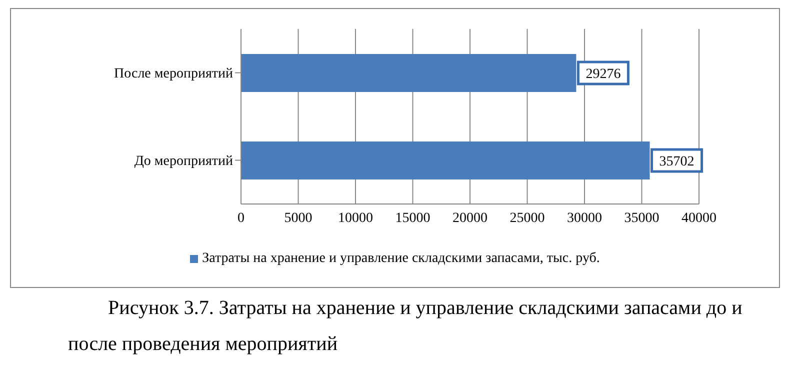  Describe the element at coordinates (241, 218) in the screenshot. I see `x-tick-label: 0` at that location.